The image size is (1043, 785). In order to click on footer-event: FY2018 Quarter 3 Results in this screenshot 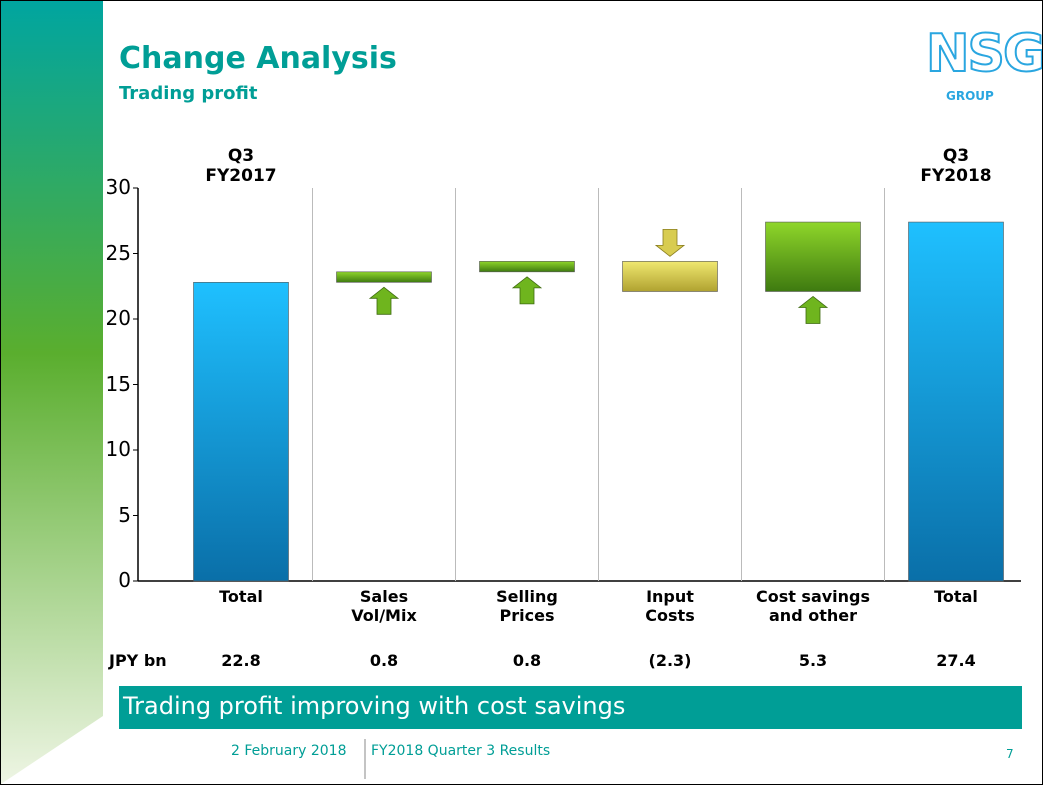, I will do `click(461, 751)`.